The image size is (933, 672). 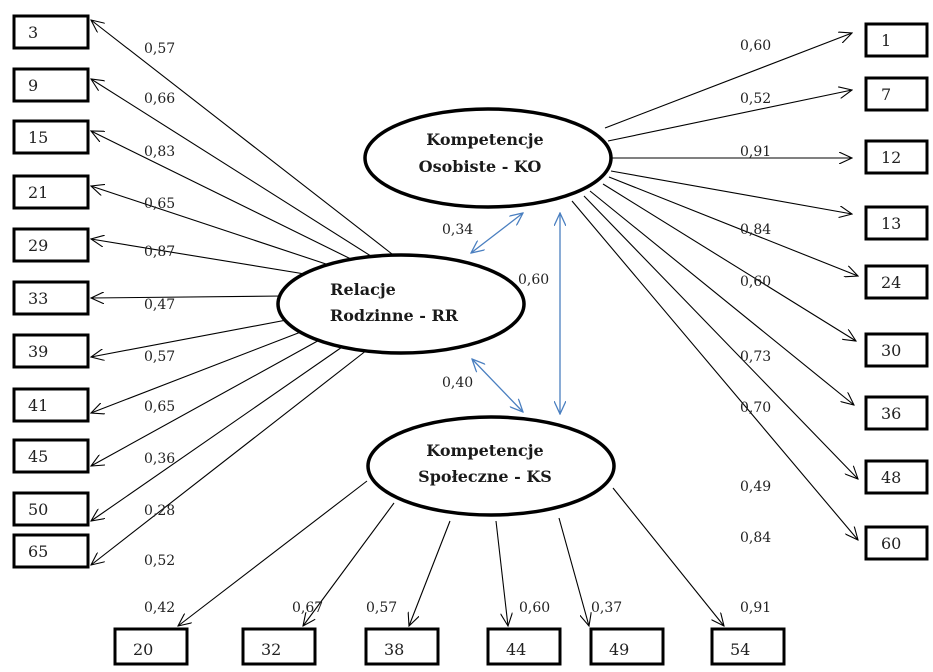 I want to click on correlation-arrows, so click(x=515, y=313).